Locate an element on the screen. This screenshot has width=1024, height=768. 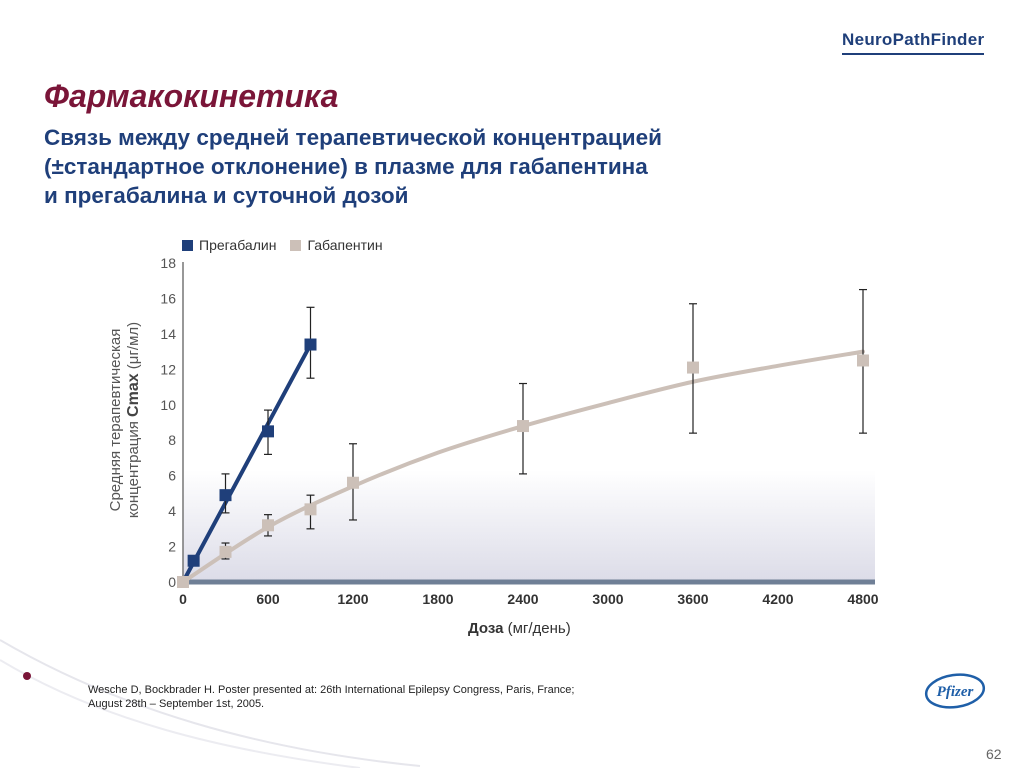
legend-item-pregabalin: Прегабалин is located at coordinates (229, 245).